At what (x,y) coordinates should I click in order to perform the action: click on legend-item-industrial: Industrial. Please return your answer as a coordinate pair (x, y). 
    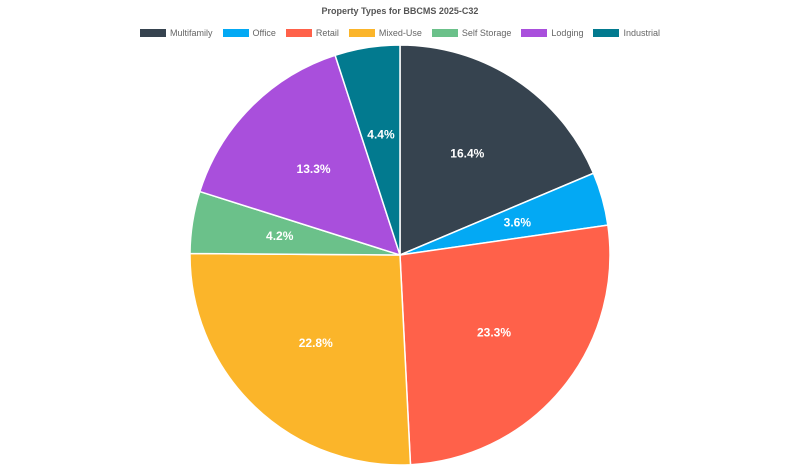
    Looking at the image, I should click on (626, 33).